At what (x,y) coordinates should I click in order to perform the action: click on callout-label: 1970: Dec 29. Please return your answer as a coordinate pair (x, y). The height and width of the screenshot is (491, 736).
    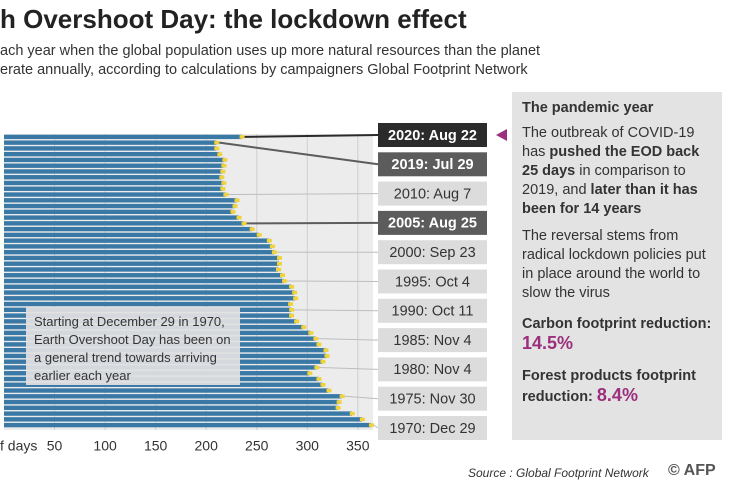
    Looking at the image, I should click on (432, 429).